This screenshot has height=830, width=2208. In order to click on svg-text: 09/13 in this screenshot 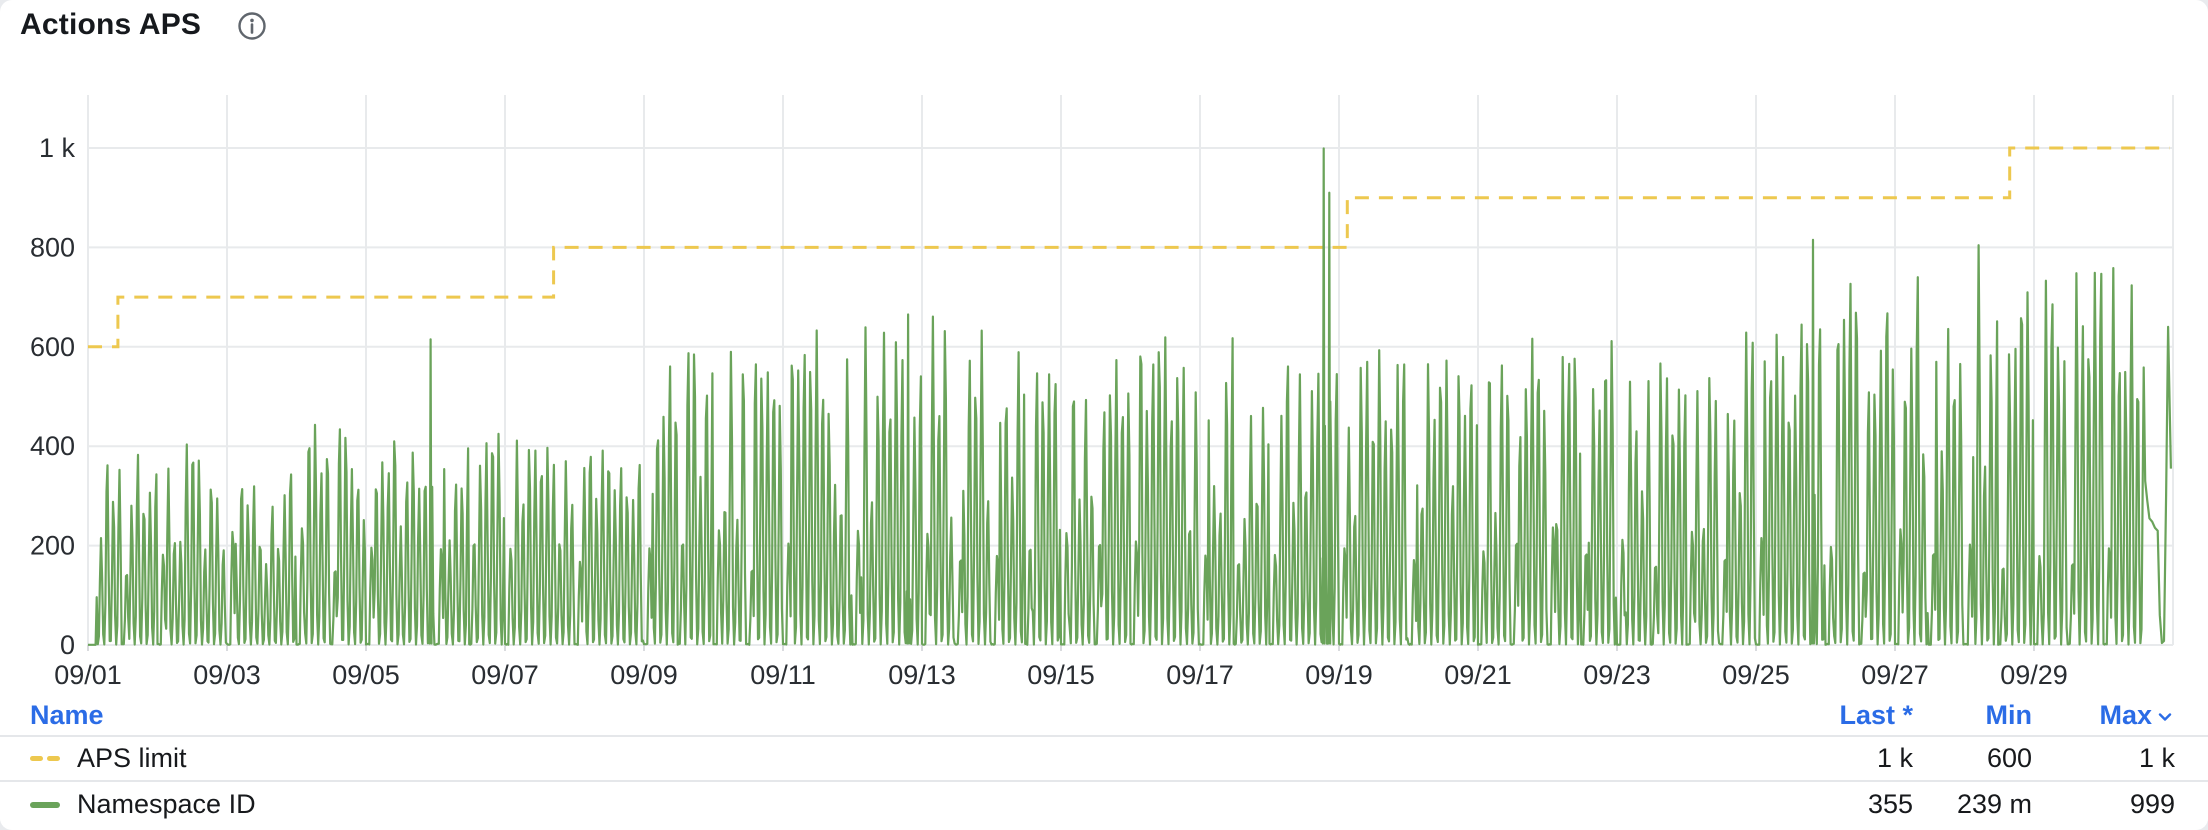, I will do `click(922, 675)`.